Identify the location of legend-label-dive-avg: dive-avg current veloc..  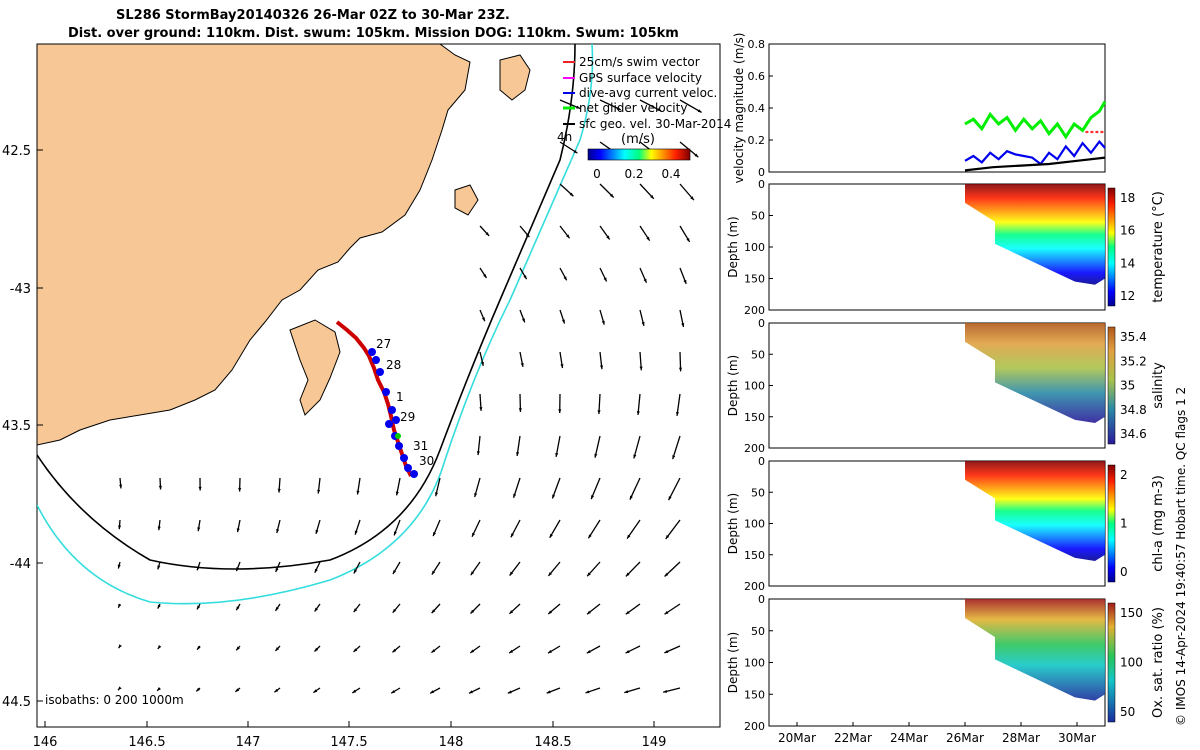
(648, 93).